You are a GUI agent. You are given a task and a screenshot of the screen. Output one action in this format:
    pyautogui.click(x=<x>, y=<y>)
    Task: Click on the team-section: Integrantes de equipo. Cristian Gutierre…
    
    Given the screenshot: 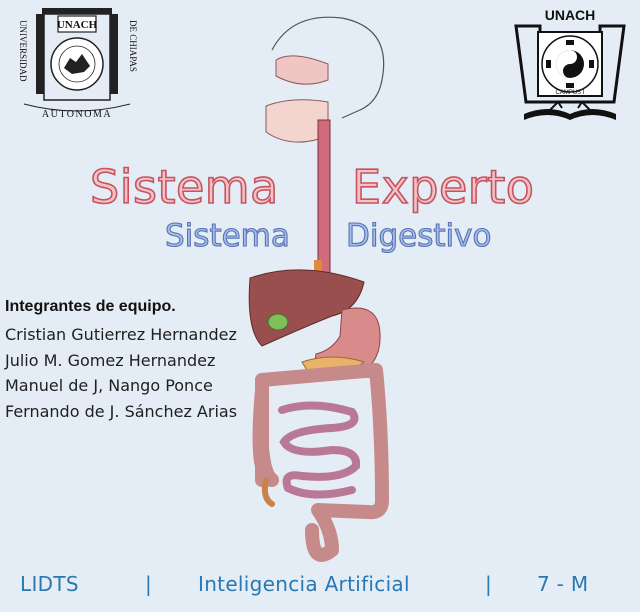 What is the action you would take?
    pyautogui.click(x=121, y=361)
    